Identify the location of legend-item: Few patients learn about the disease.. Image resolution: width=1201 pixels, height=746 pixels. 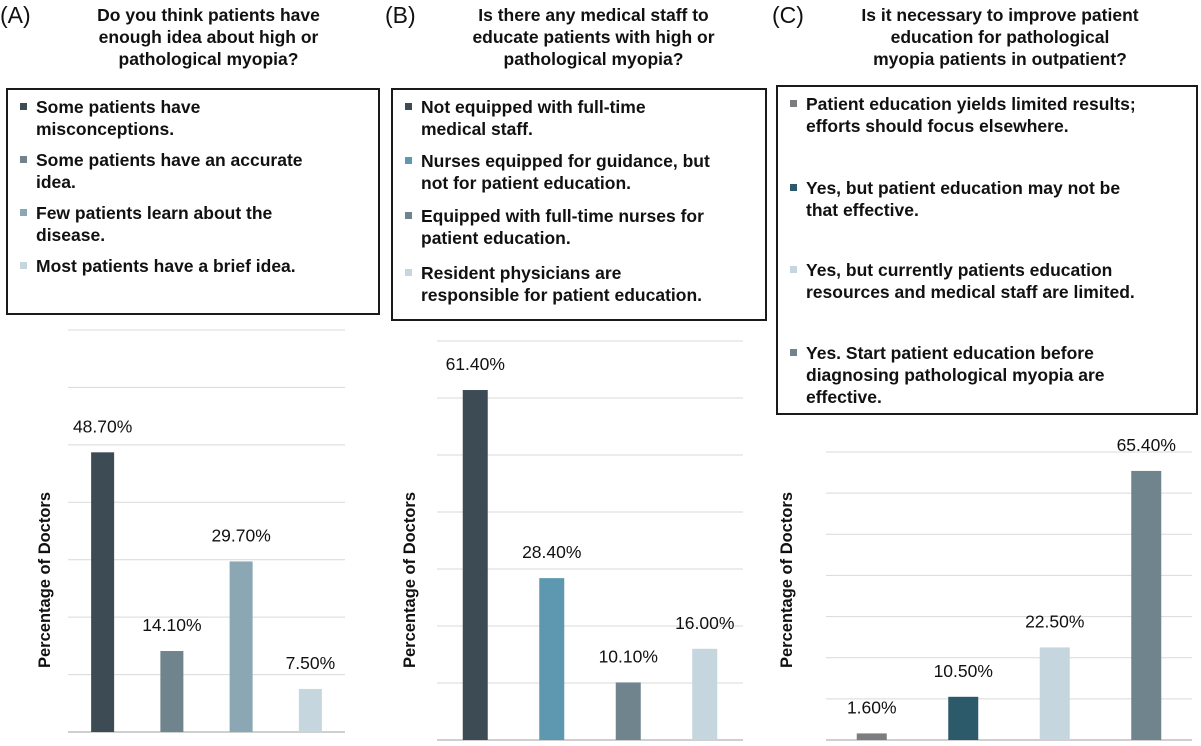
(193, 224).